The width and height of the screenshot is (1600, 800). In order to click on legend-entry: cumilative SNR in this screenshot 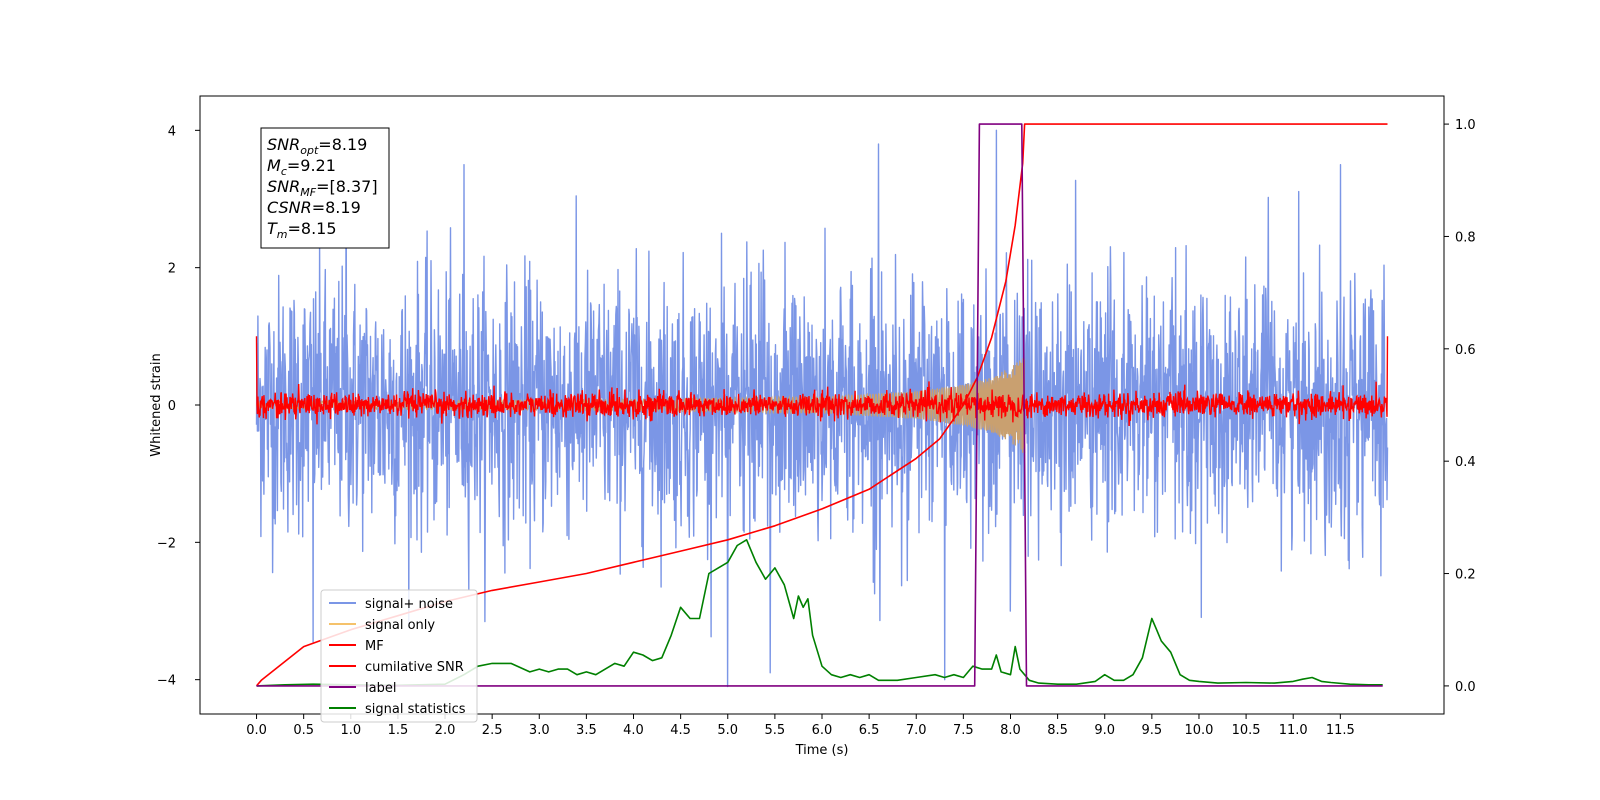, I will do `click(414, 667)`.